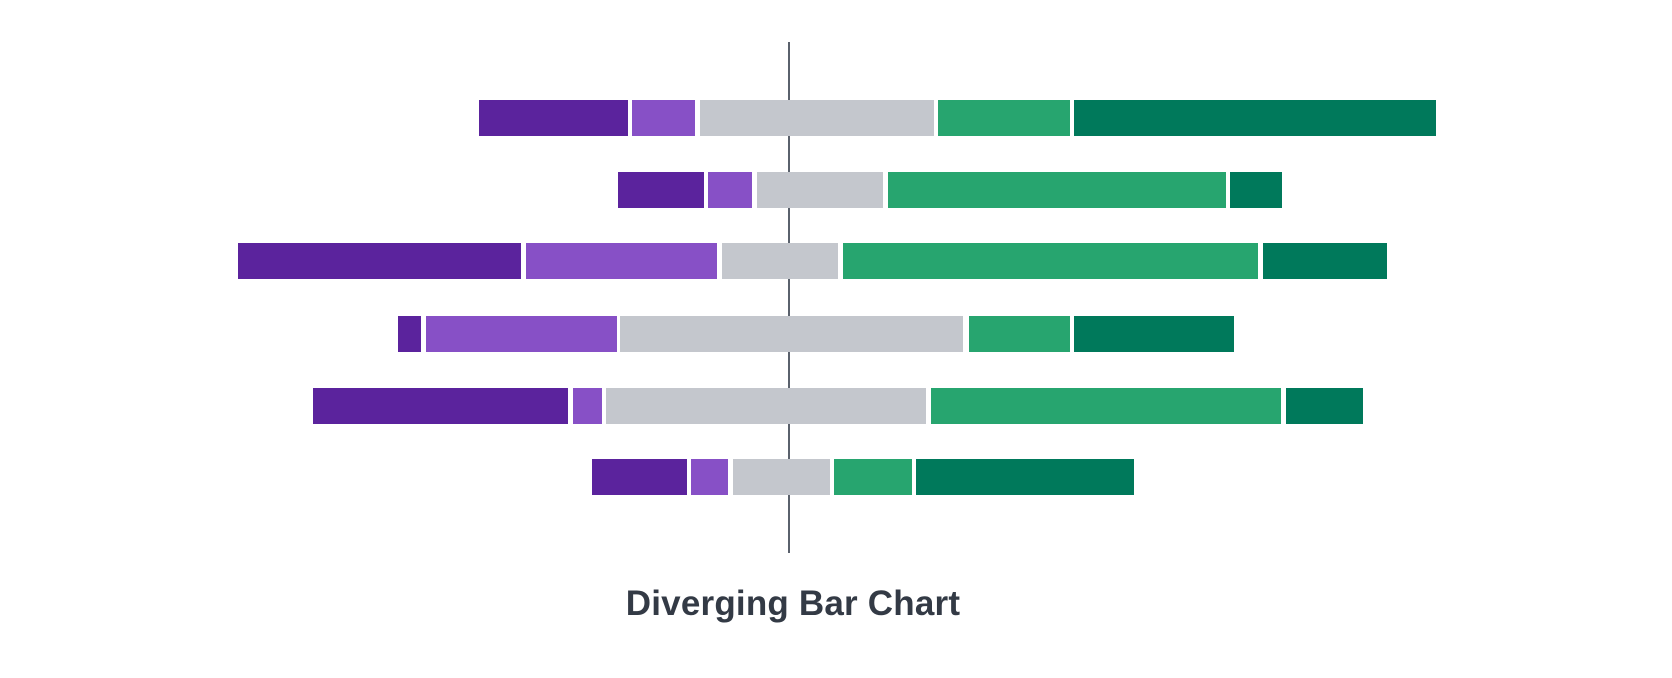 The height and width of the screenshot is (678, 1672). Describe the element at coordinates (788, 297) in the screenshot. I see `chart-center-axis-line` at that location.